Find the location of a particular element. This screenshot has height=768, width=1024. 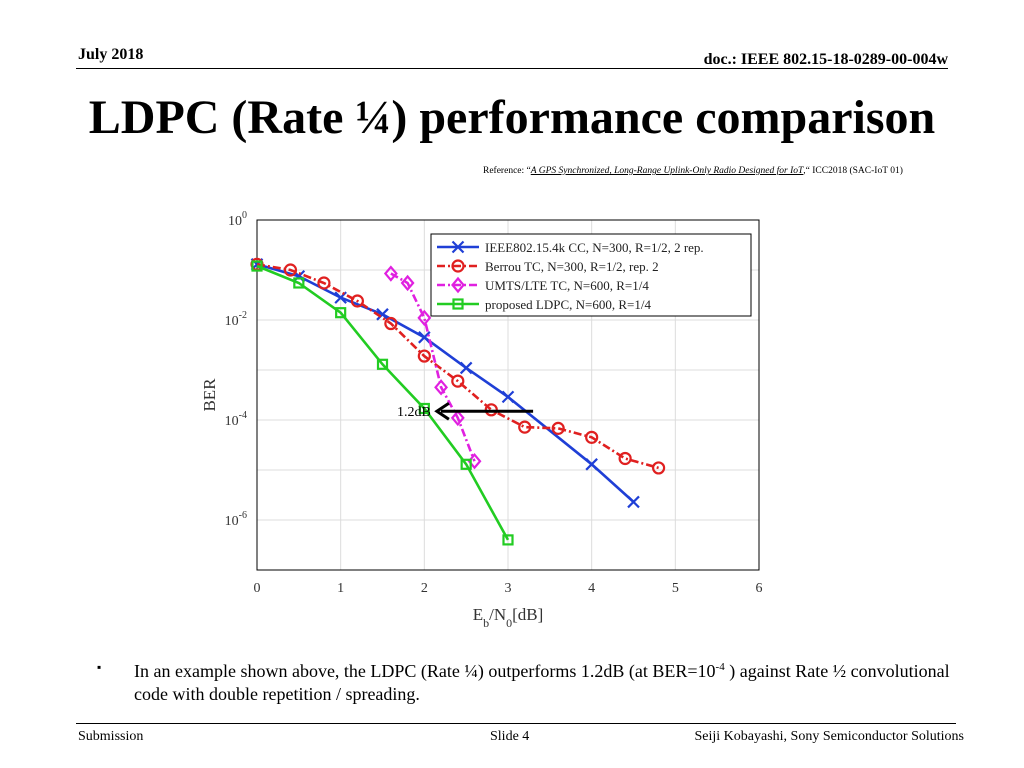

x-tick-label: 3 is located at coordinates (508, 588).